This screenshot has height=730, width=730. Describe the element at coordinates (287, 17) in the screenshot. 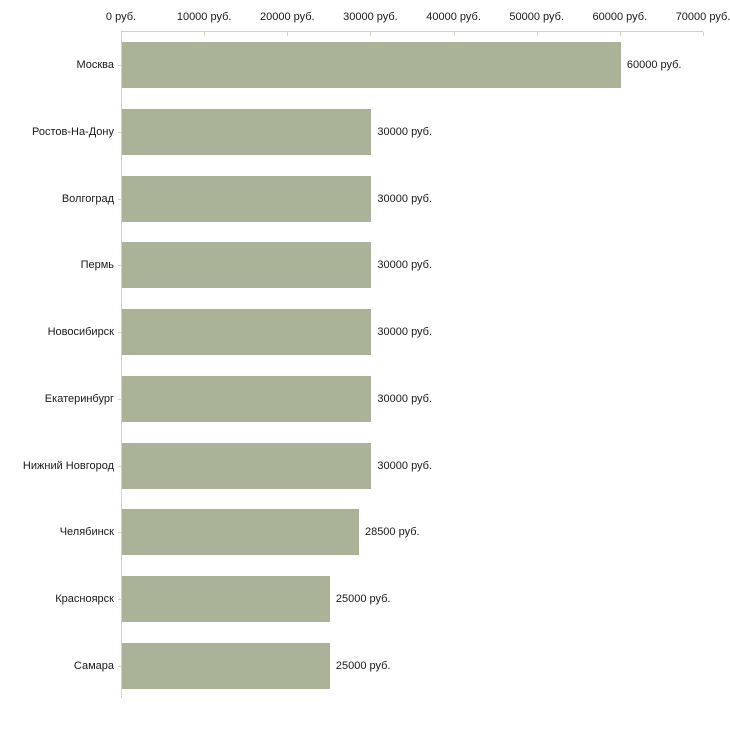

I see `x-axis-tick-label: 20000 руб.` at that location.